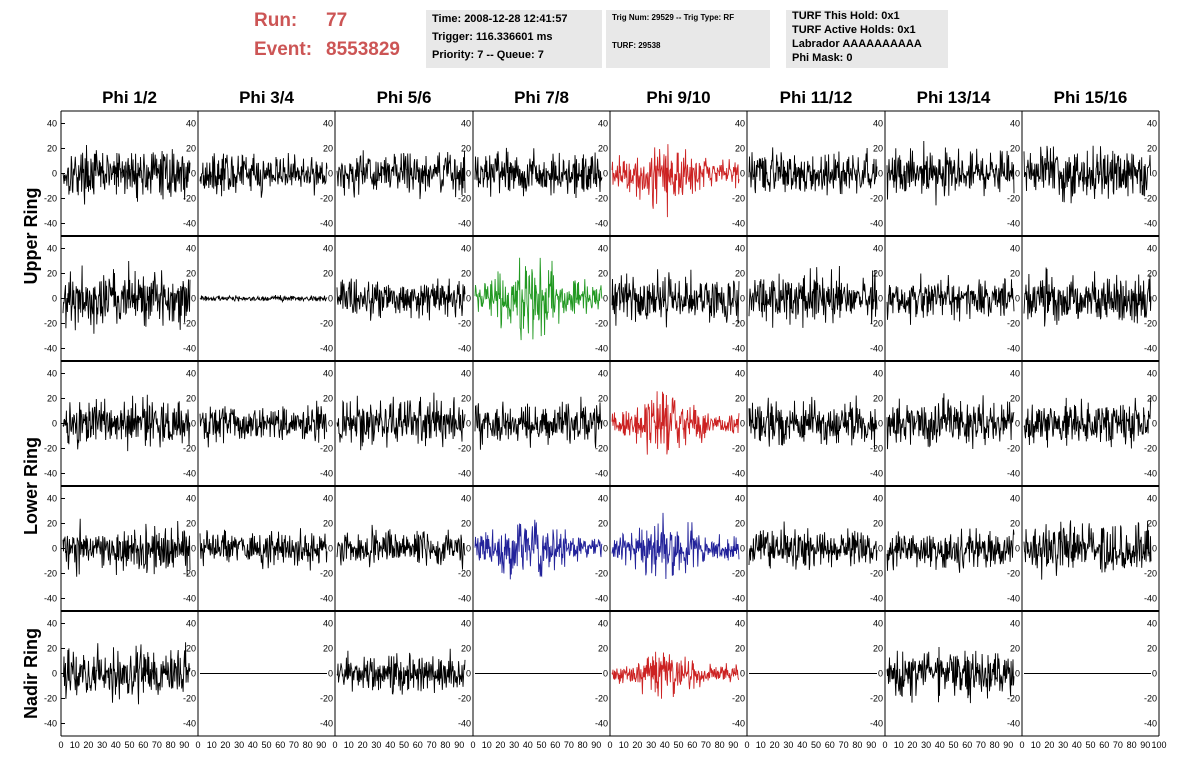 The height and width of the screenshot is (772, 1196). I want to click on ytick-right-2-3-0: 0, so click(468, 424).